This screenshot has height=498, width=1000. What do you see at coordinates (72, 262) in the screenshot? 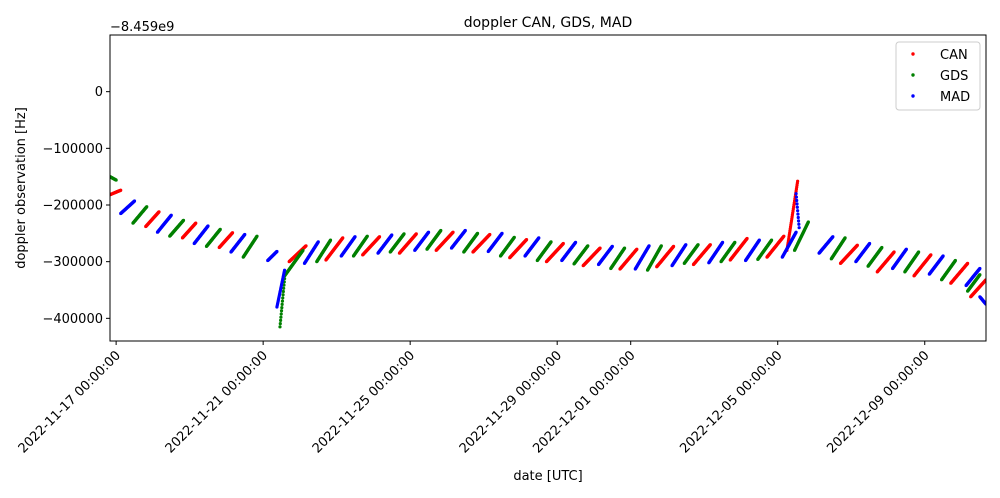
I see `y-tick-label: −300000` at bounding box center [72, 262].